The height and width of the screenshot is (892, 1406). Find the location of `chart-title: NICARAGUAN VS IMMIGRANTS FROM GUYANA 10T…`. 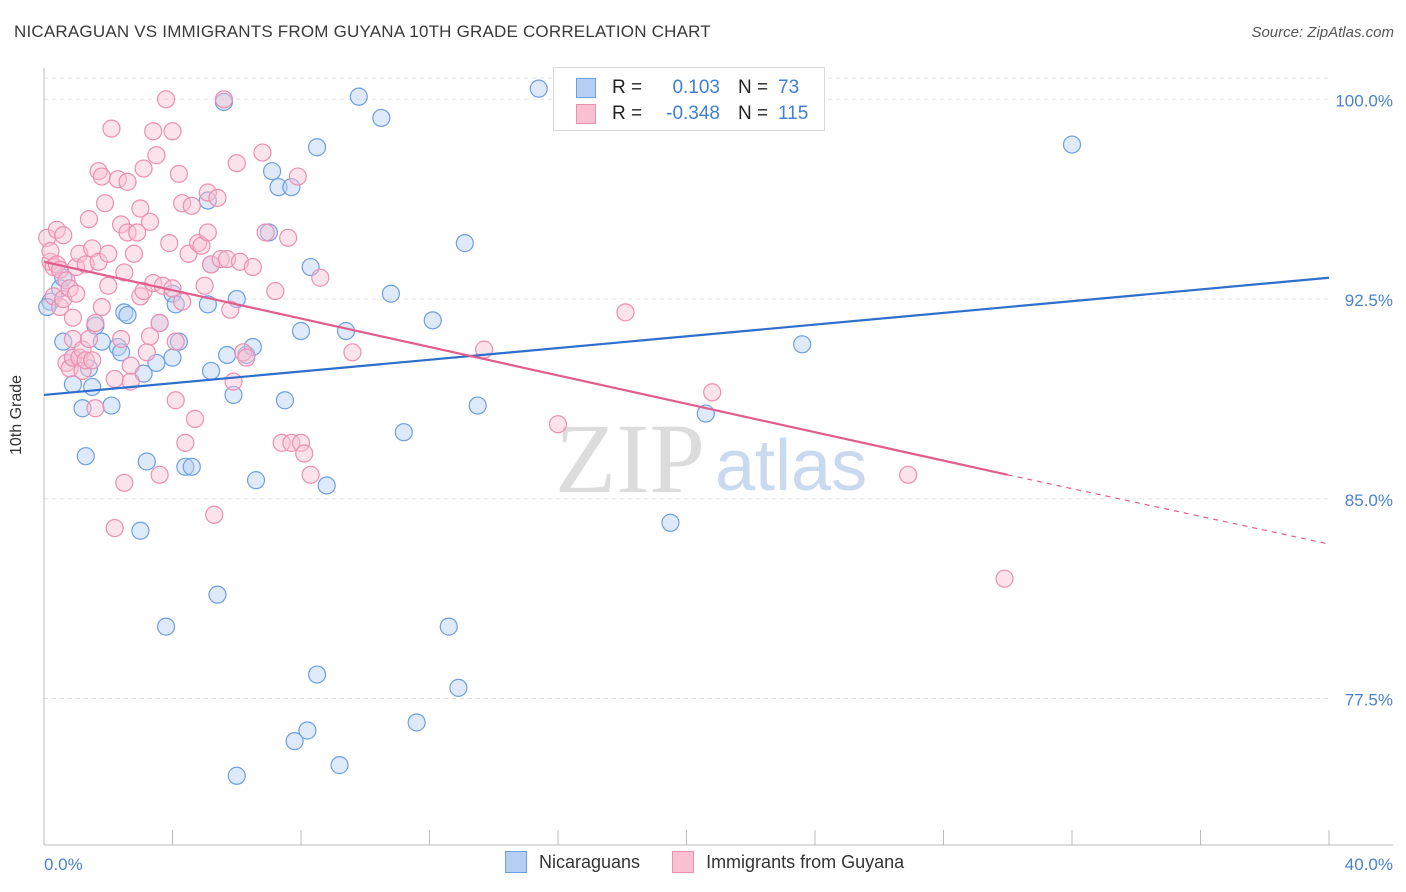

chart-title: NICARAGUAN VS IMMIGRANTS FROM GUYANA 10T… is located at coordinates (362, 31).